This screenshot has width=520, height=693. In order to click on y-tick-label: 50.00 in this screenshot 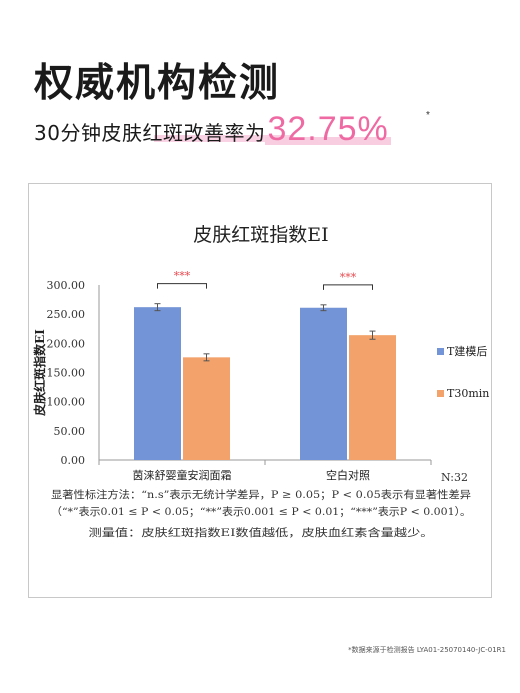, I will do `click(70, 431)`.